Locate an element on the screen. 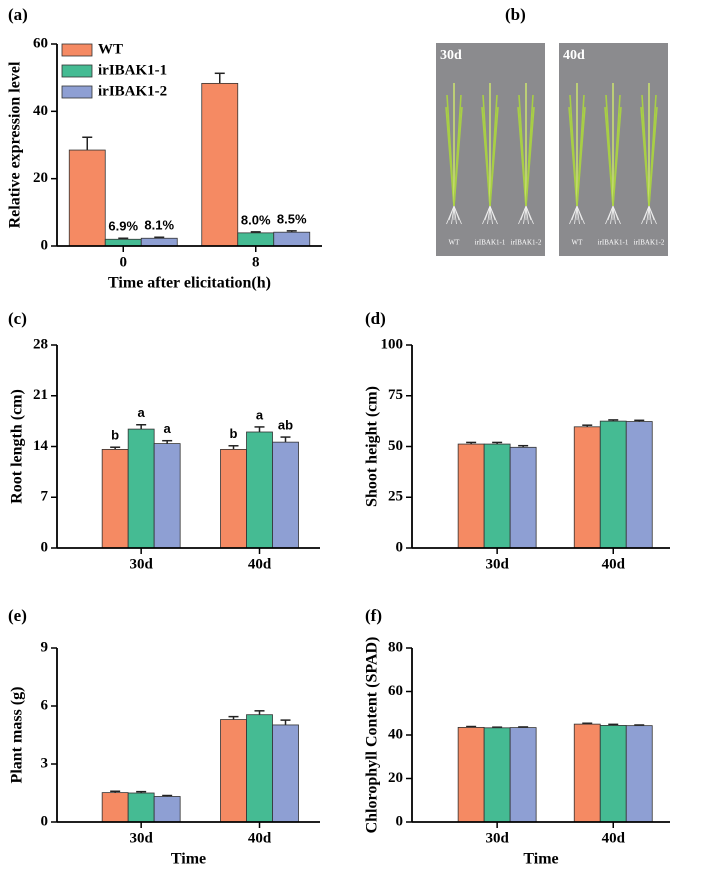 This screenshot has height=879, width=719. panel-label: (c) is located at coordinates (17, 318).